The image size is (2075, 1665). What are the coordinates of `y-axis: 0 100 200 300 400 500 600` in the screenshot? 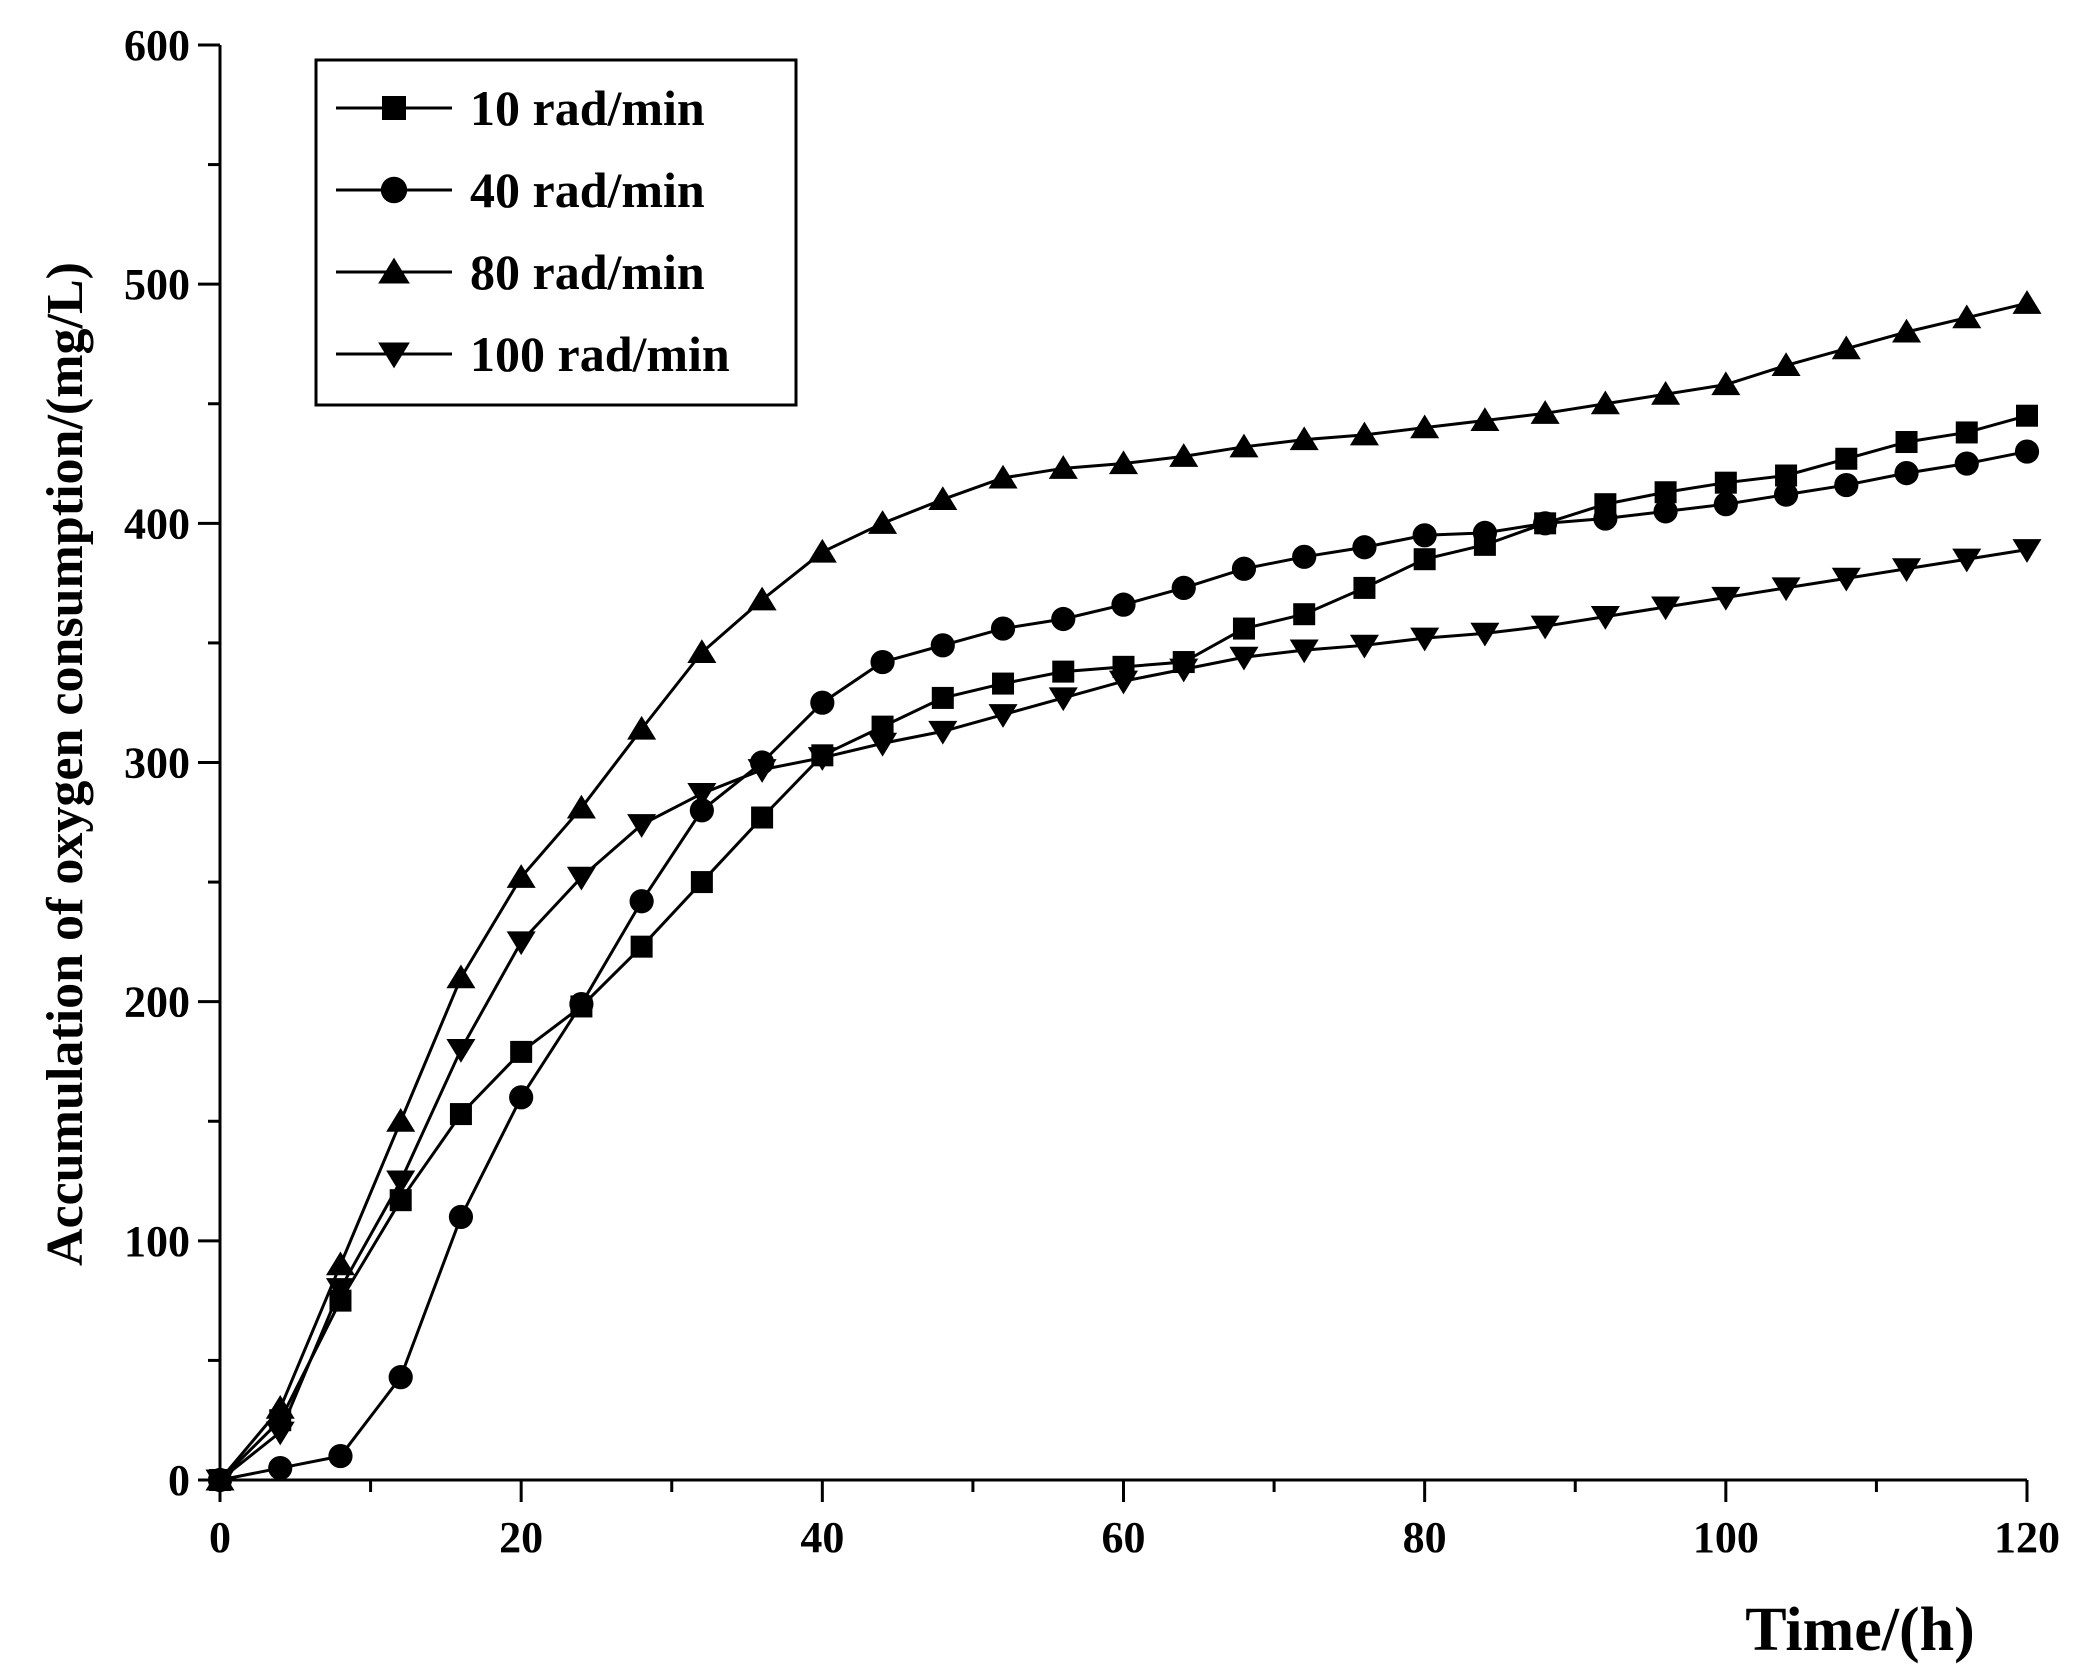 It's located at (172, 763).